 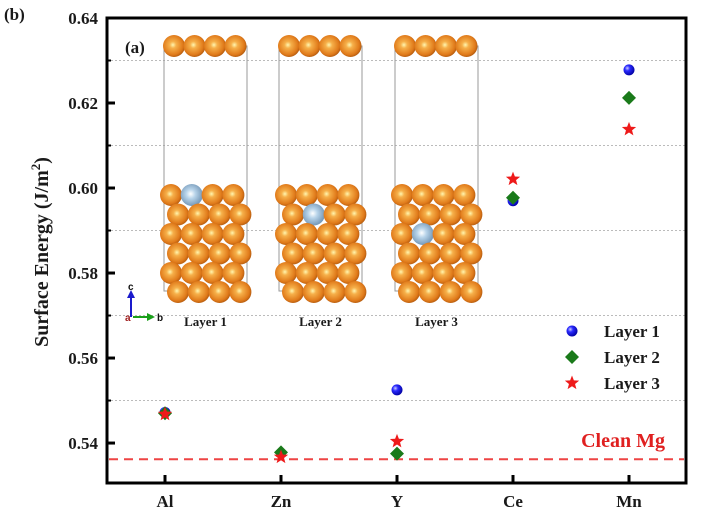 I want to click on x-tick-label-Mn: Mn, so click(x=629, y=501).